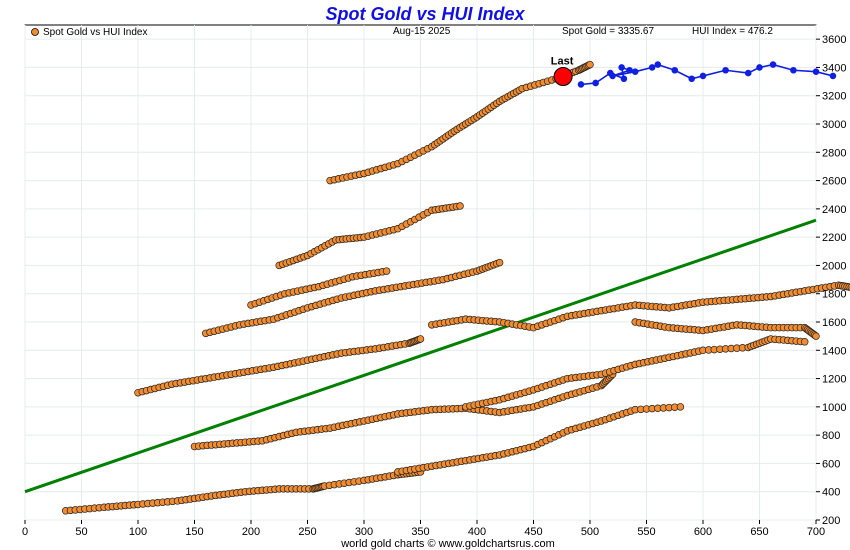 The image size is (850, 550). I want to click on legend: Spot Gold vs HUI Index, so click(89, 32).